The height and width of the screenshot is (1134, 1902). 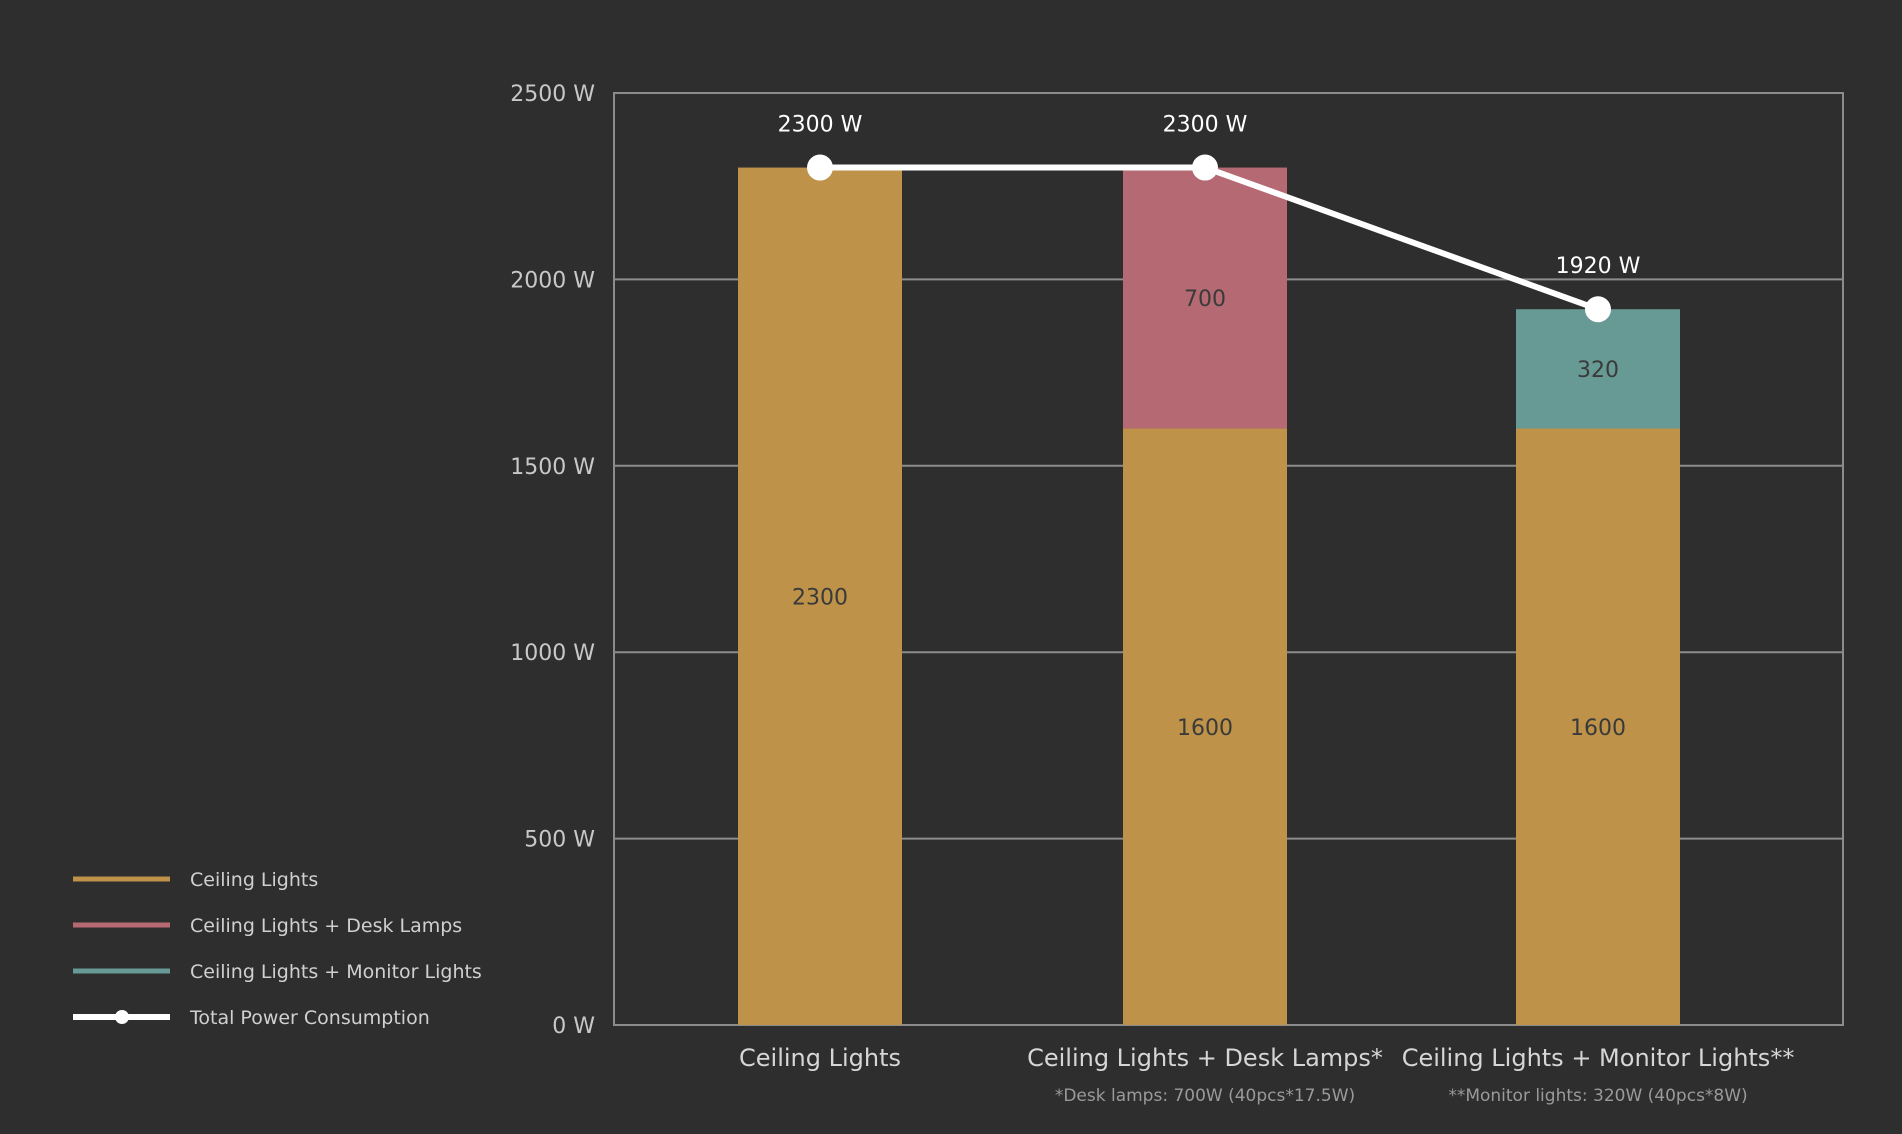 I want to click on y-tick-label: 2500 W, so click(x=552, y=94).